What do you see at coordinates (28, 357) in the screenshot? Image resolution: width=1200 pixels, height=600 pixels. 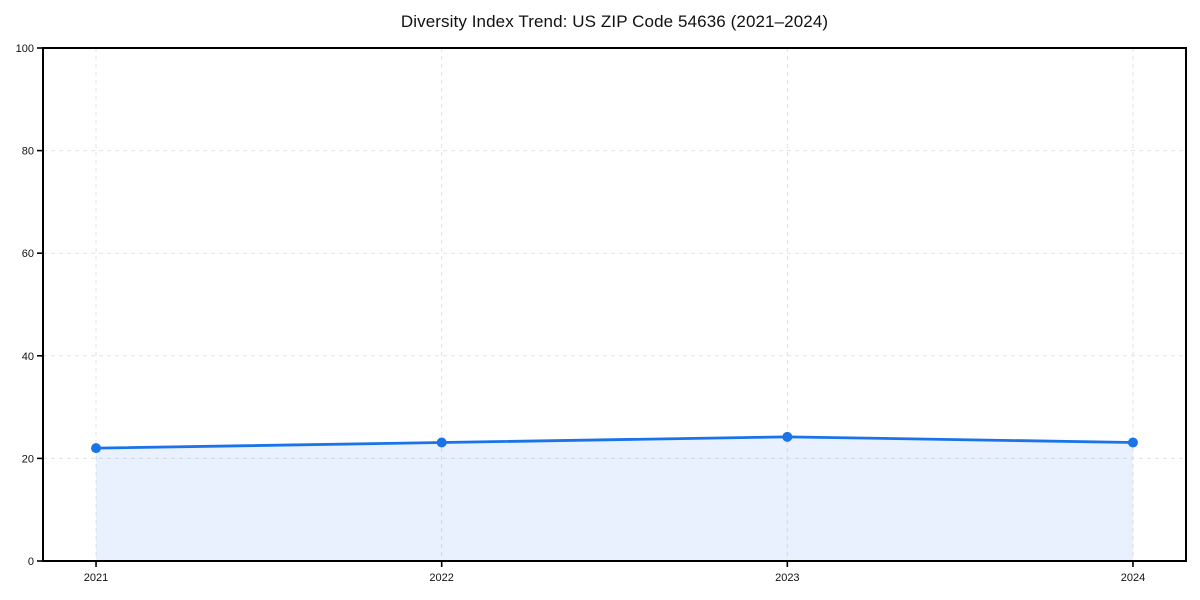 I see `y-axis-tick-label: 40` at bounding box center [28, 357].